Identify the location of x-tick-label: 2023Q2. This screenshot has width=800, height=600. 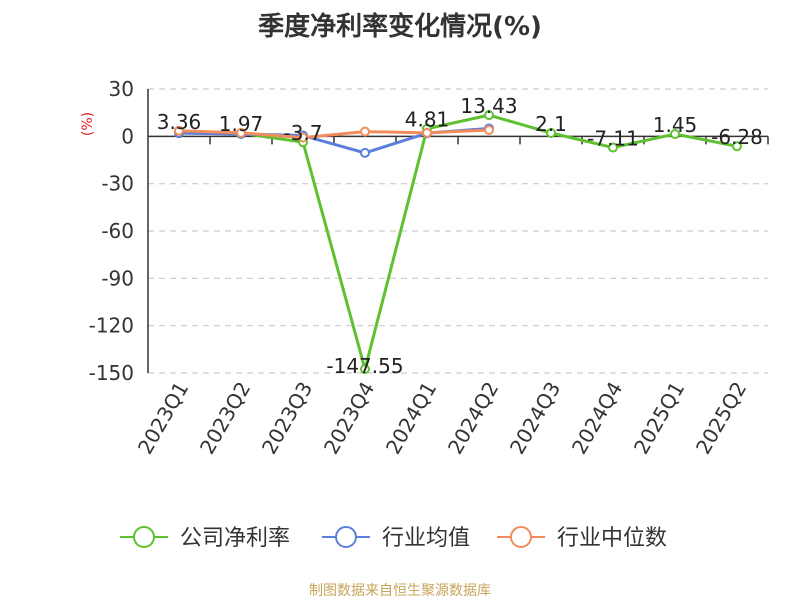
(225, 418).